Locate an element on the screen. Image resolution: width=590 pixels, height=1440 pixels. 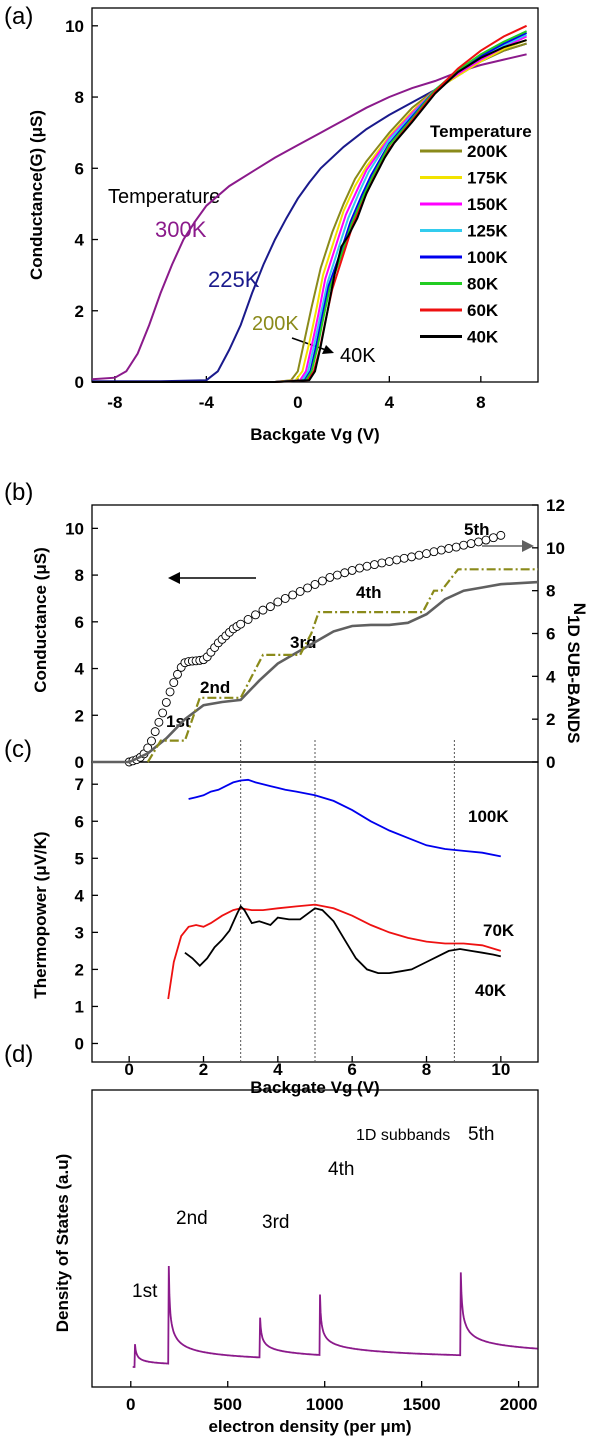
panel-c-xtick-label: 2 is located at coordinates (203, 1069).